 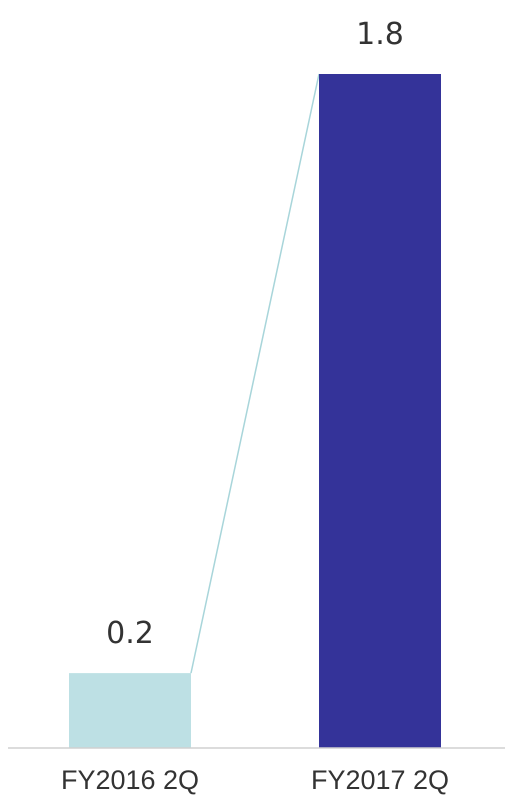 What do you see at coordinates (130, 633) in the screenshot?
I see `data-label-0: 0.2` at bounding box center [130, 633].